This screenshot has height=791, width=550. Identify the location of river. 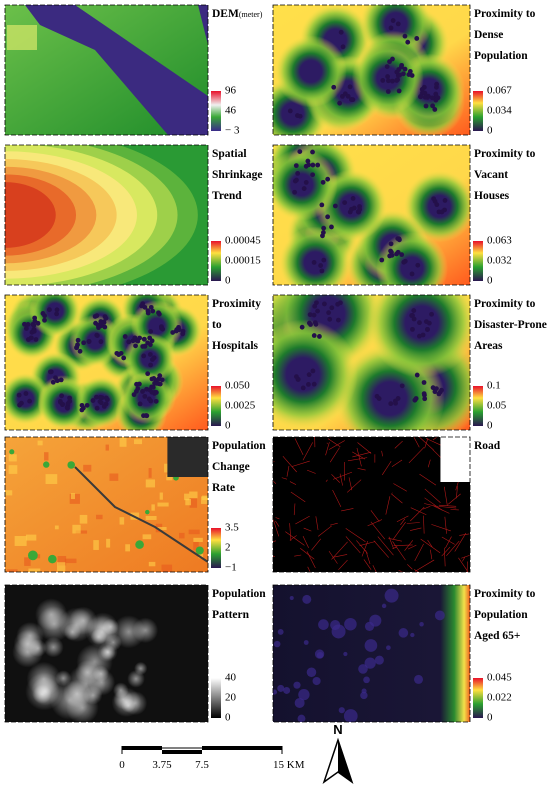
(141, 514).